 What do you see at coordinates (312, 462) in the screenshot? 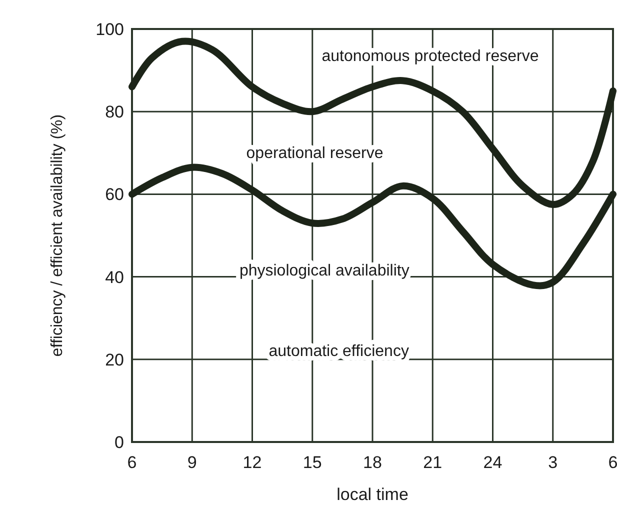
I see `x-tick-label: 15` at bounding box center [312, 462].